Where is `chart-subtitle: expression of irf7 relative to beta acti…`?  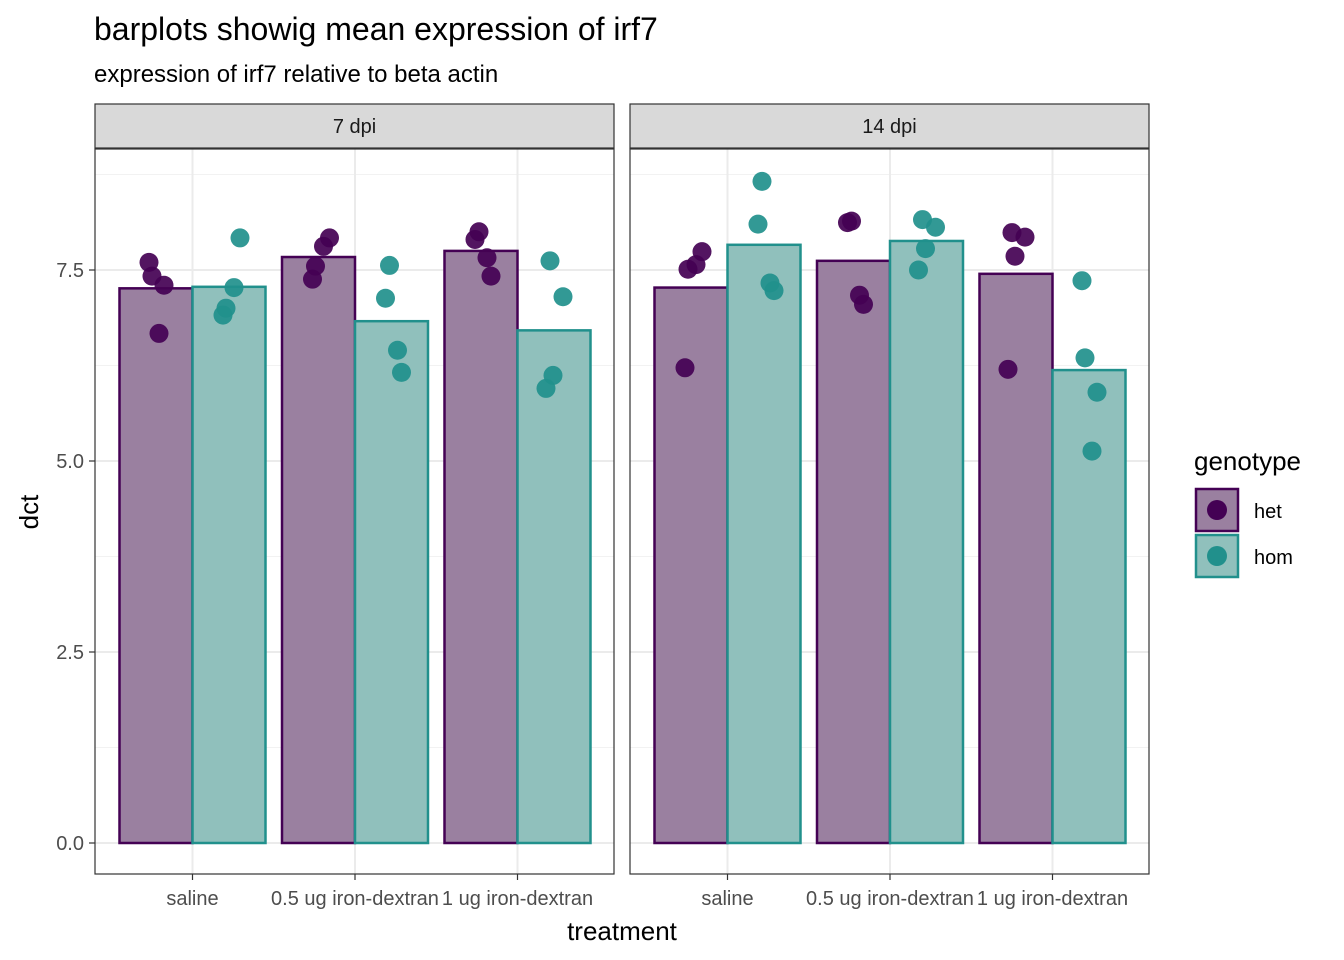
chart-subtitle: expression of irf7 relative to beta acti… is located at coordinates (296, 74).